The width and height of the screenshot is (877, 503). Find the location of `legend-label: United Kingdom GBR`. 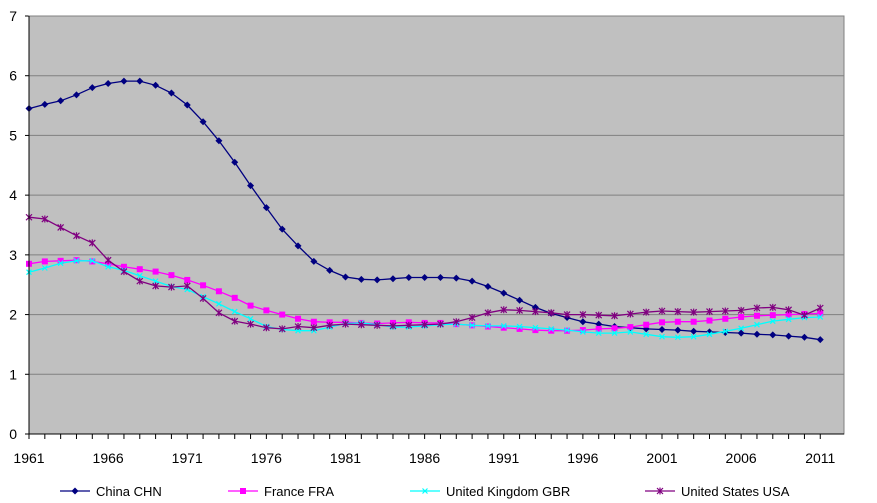

legend-label: United Kingdom GBR is located at coordinates (508, 491).